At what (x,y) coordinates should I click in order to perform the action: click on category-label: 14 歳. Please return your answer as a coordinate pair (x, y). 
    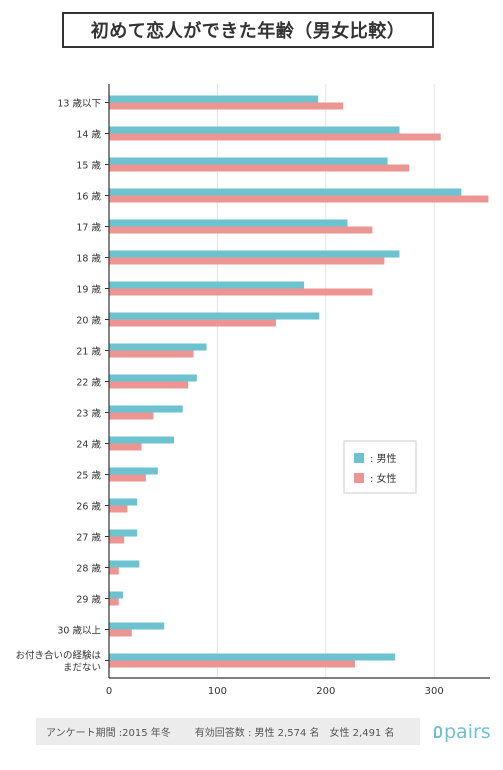
    Looking at the image, I should click on (88, 135).